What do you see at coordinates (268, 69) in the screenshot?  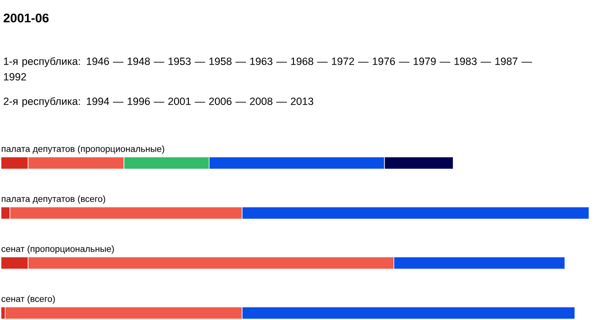 I see `text: 1-я республика: 1946 — 1948 — 1953 — 1958 — 1963 — 1968 — 1972 — 1976 — 1979 — 1983 — 1987 — 1992` at bounding box center [268, 69].